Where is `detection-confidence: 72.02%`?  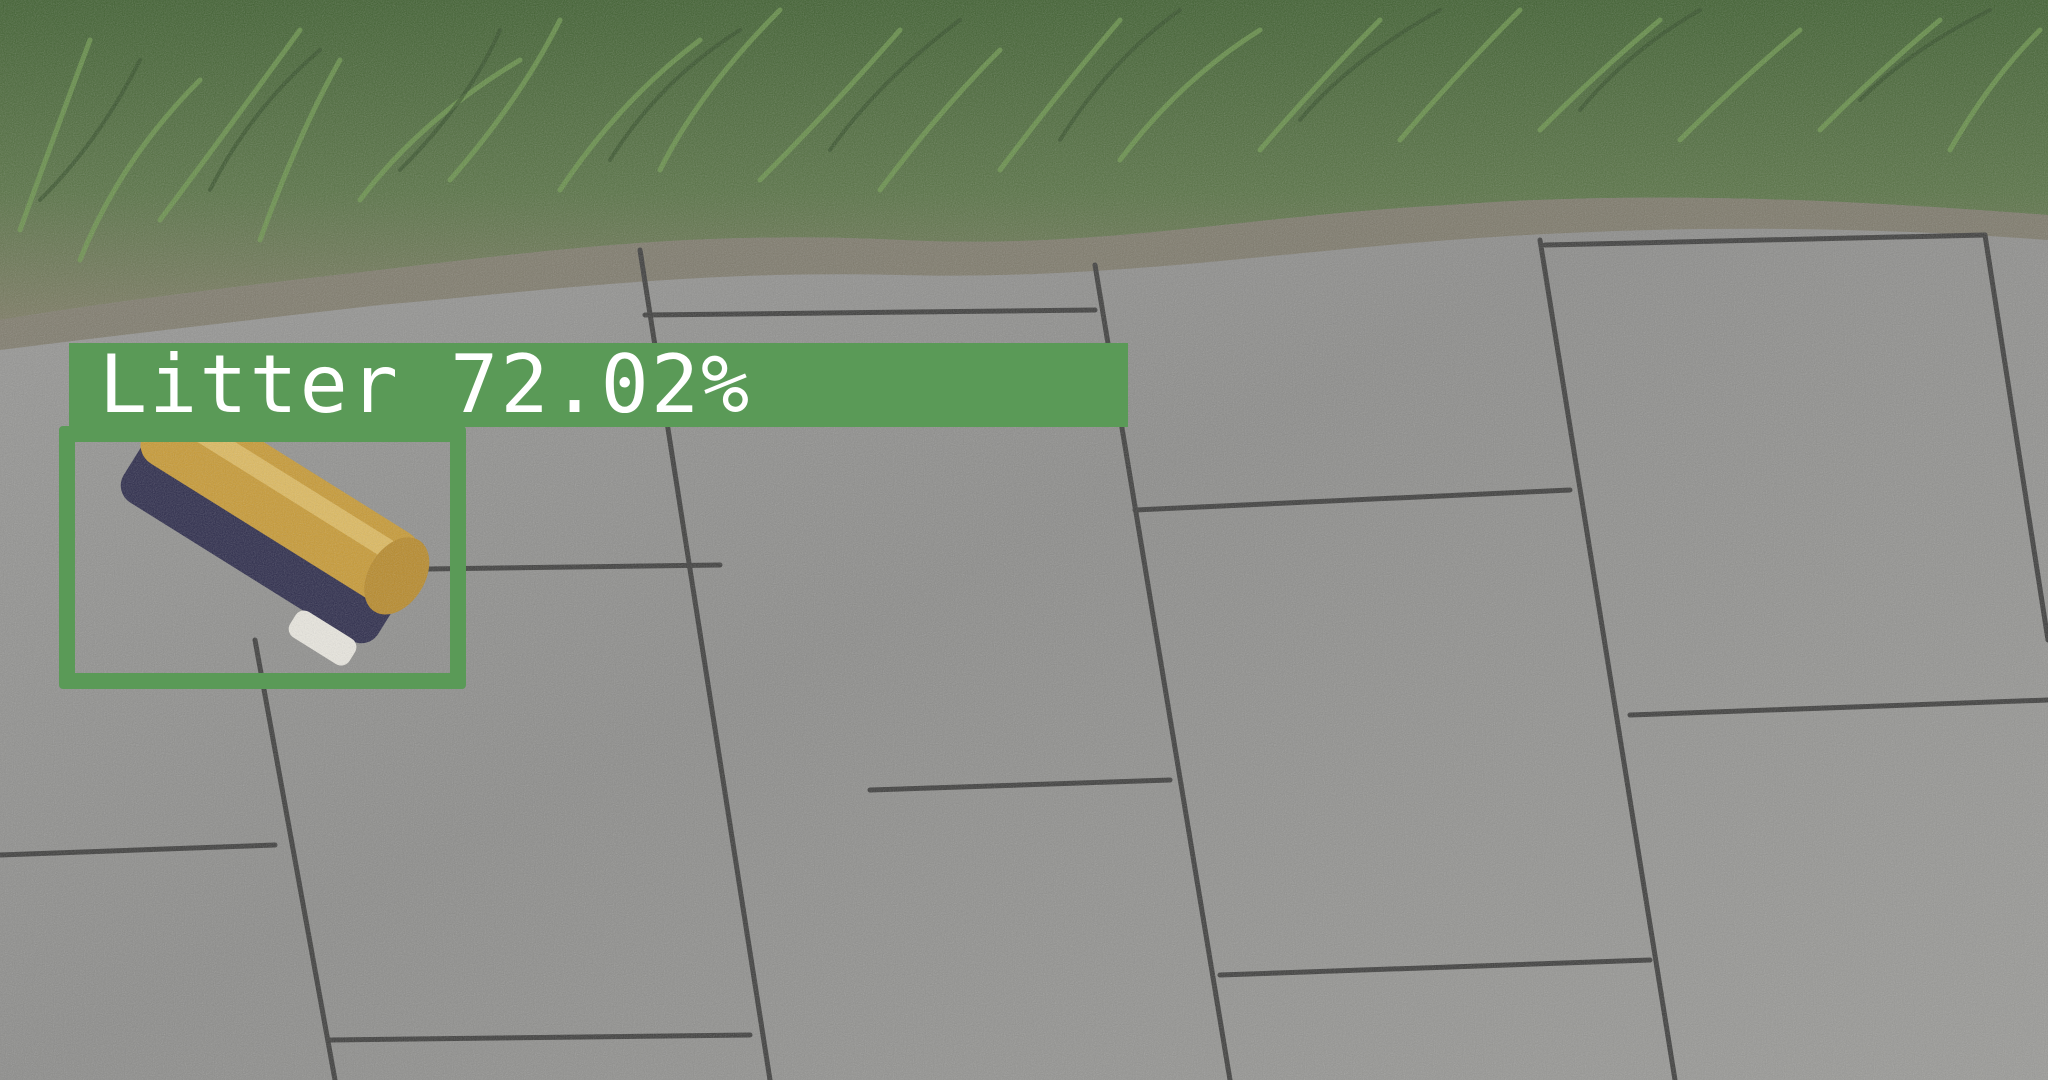 detection-confidence: 72.02% is located at coordinates (601, 385).